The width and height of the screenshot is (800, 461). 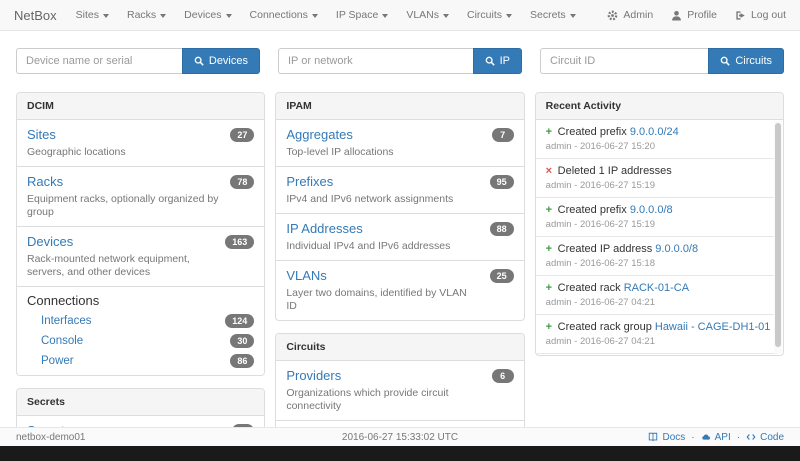 I want to click on logout-link: Log out, so click(x=760, y=15).